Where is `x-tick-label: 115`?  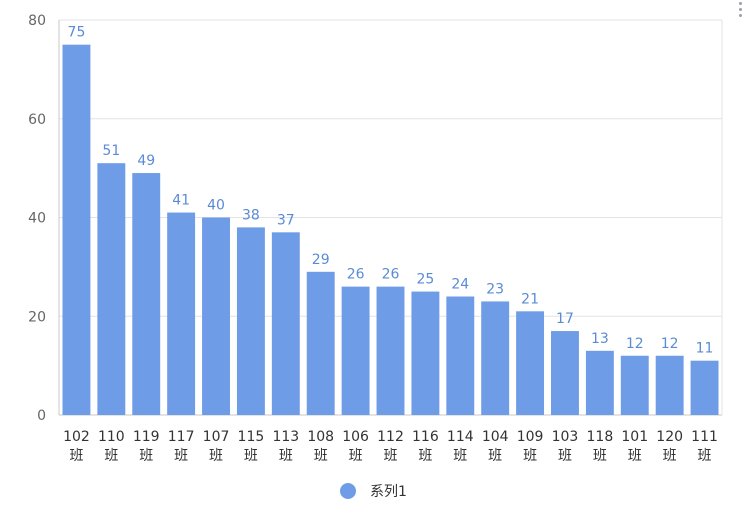 x-tick-label: 115 is located at coordinates (251, 437).